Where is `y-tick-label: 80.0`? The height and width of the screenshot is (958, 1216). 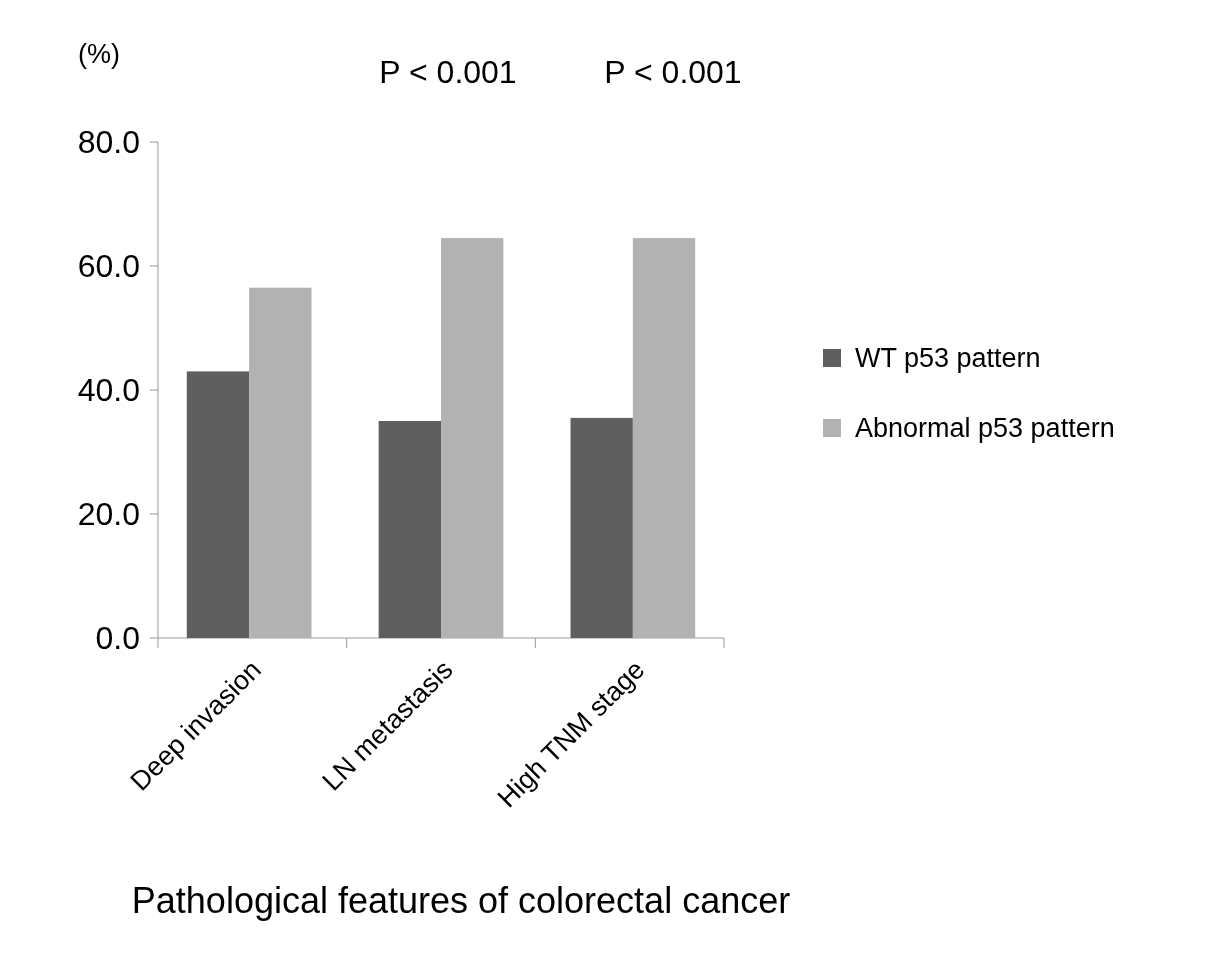 y-tick-label: 80.0 is located at coordinates (108, 142).